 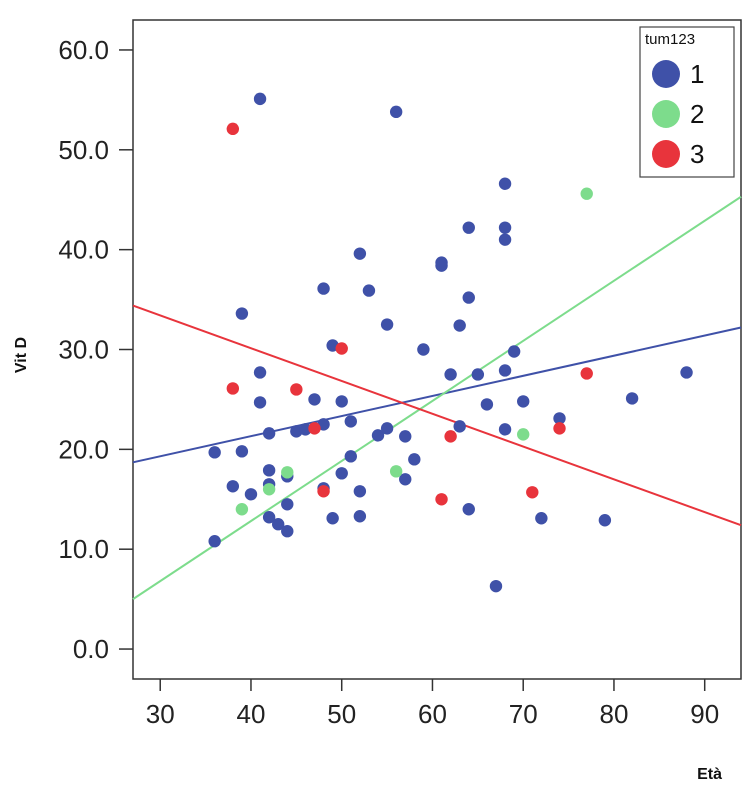 I want to click on legend-items: 1 2 3, so click(x=678, y=114).